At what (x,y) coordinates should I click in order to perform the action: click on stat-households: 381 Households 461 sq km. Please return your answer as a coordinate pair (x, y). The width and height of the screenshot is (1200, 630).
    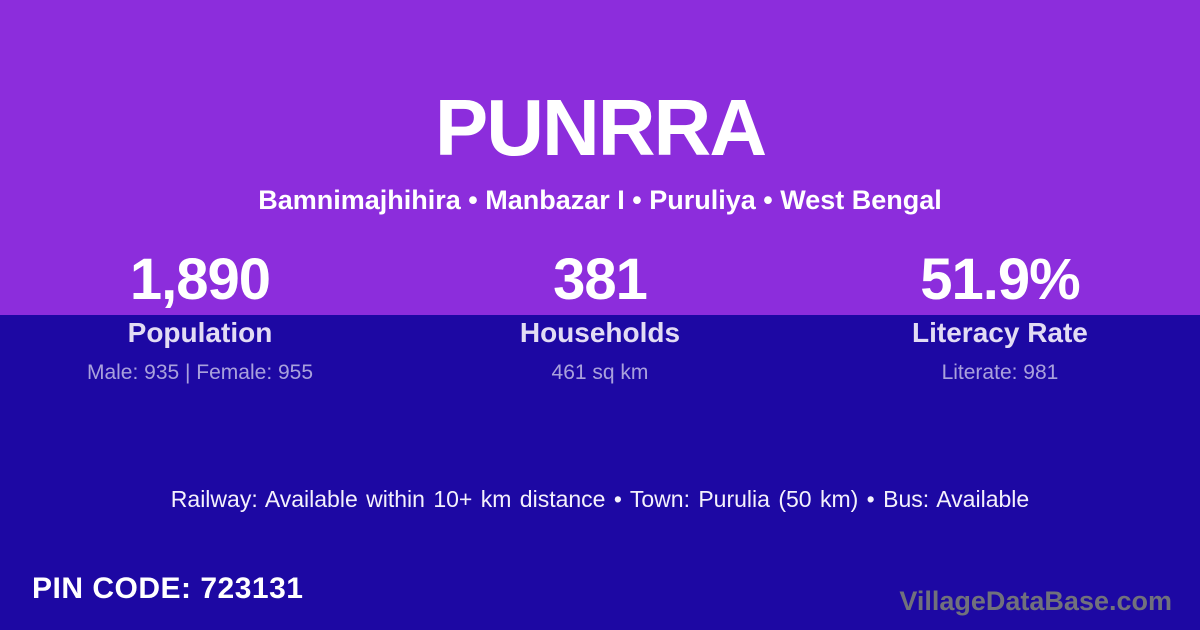
    Looking at the image, I should click on (600, 315).